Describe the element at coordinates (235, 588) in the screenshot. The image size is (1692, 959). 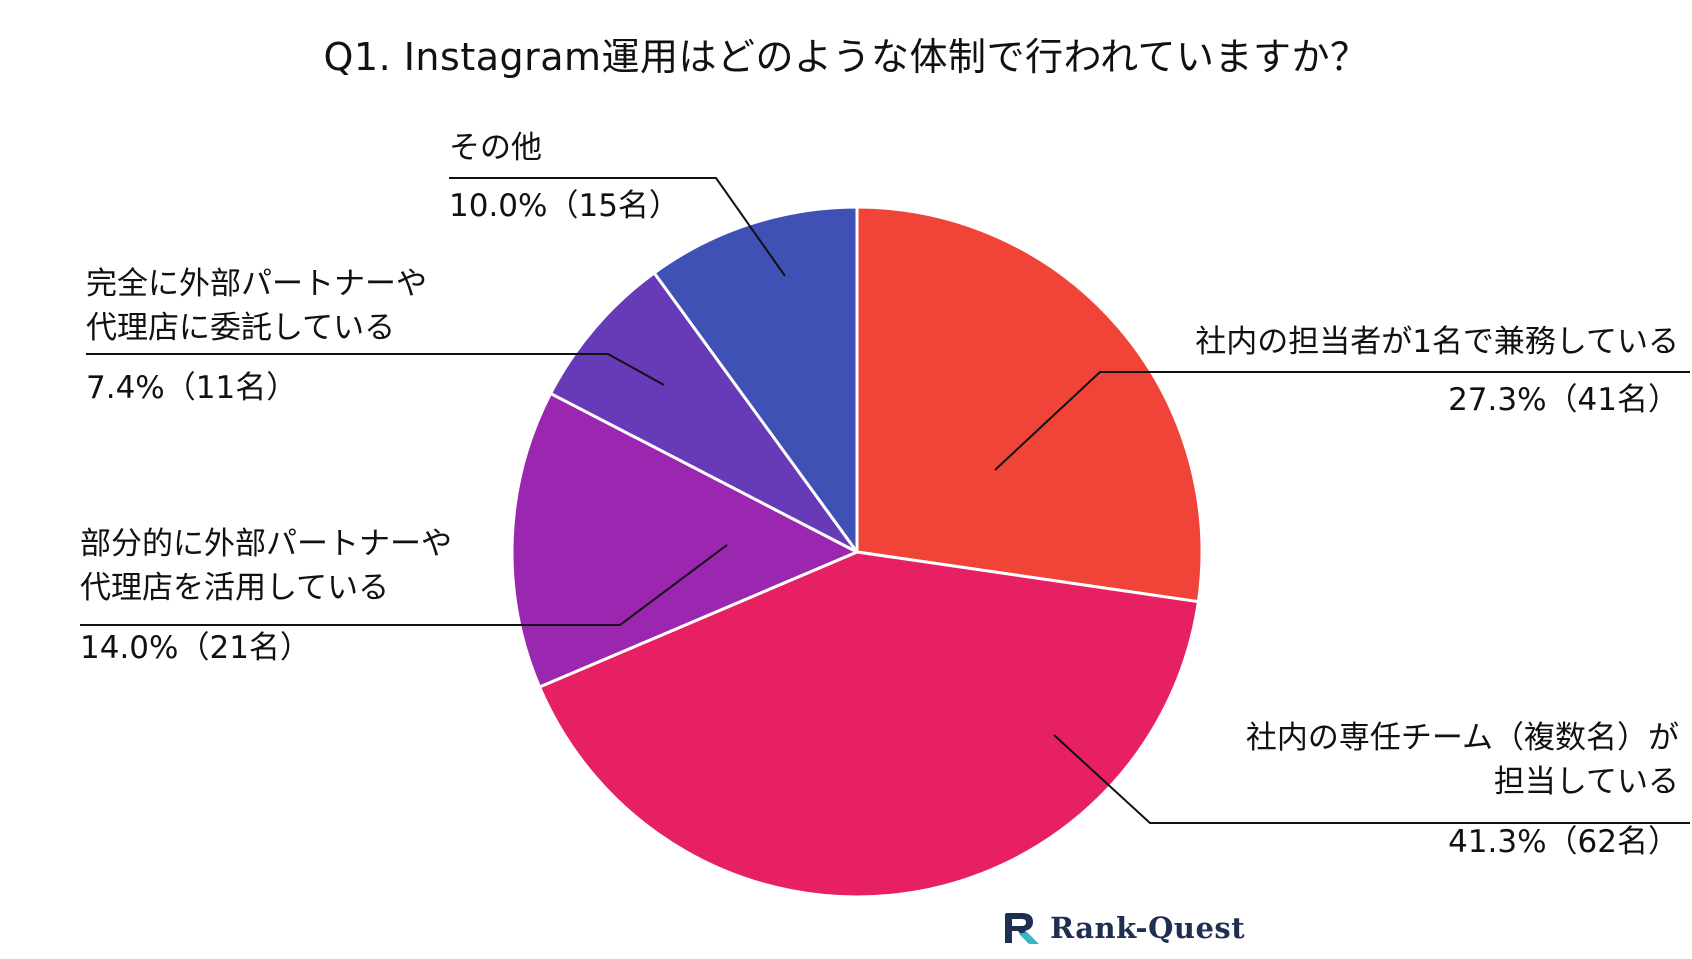
I see `slice-label-line: 代理店を活用している` at that location.